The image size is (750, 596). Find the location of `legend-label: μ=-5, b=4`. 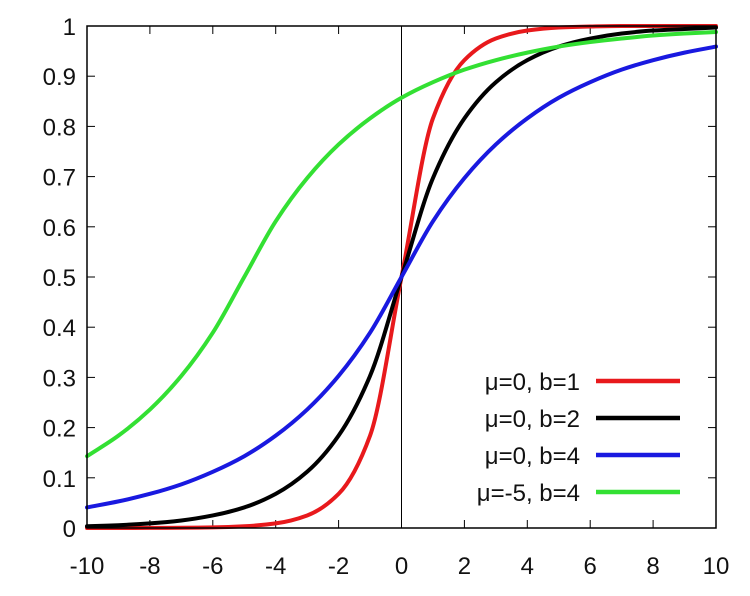

legend-label: μ=-5, b=4 is located at coordinates (528, 493).